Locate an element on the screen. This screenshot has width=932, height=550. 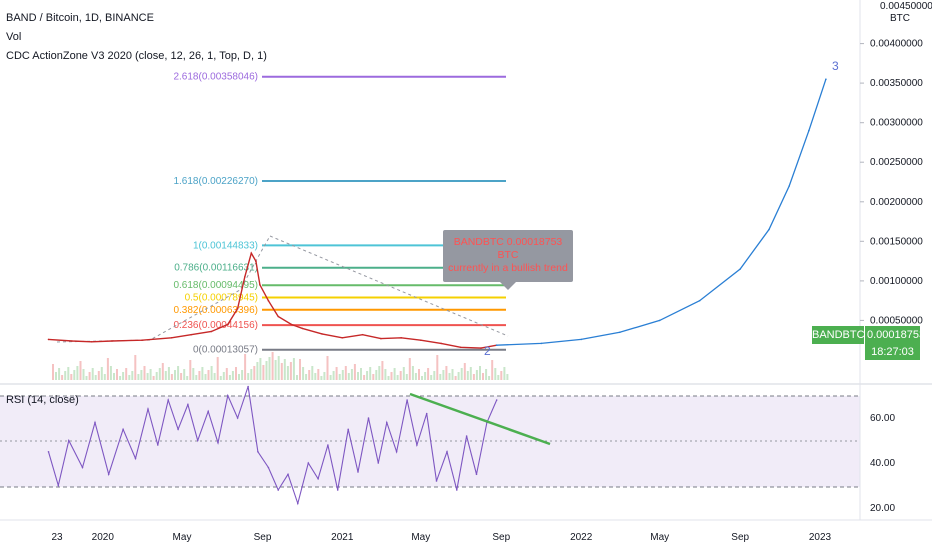
fib-level-label: 0.786(0.00116631) is located at coordinates (216, 268).